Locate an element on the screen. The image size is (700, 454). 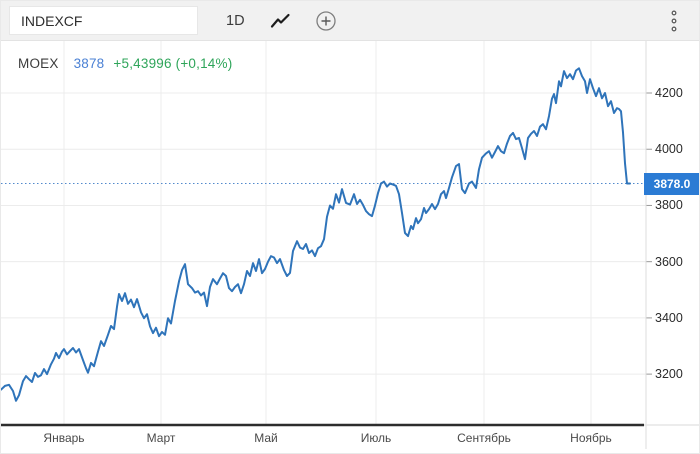
x-axis-label: Май is located at coordinates (266, 438).